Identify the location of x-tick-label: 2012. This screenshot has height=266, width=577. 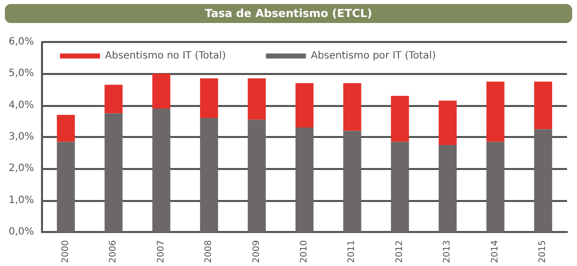
(399, 251).